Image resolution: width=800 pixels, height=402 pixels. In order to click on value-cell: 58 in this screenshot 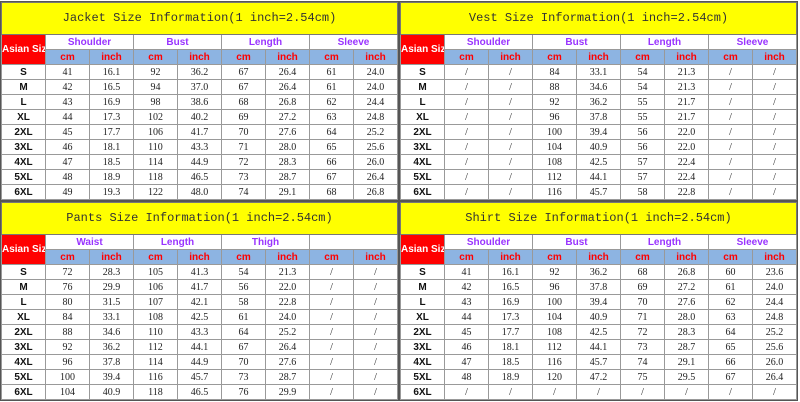, I will do `click(243, 302)`.